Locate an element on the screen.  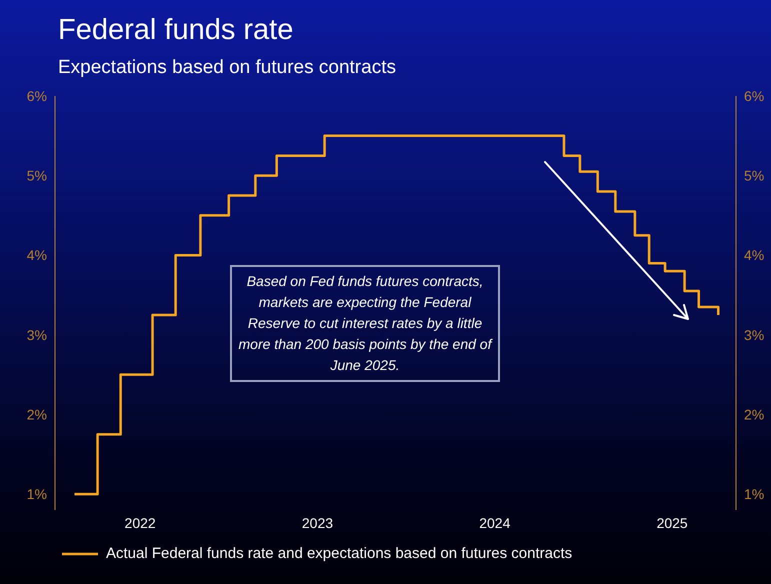
annotation: Based on Fed funds futures contracts, markets are expecting the Federal Reserve to cut interest rates by a little more than 200 basis points by the end of June 2025. is located at coordinates (365, 323).